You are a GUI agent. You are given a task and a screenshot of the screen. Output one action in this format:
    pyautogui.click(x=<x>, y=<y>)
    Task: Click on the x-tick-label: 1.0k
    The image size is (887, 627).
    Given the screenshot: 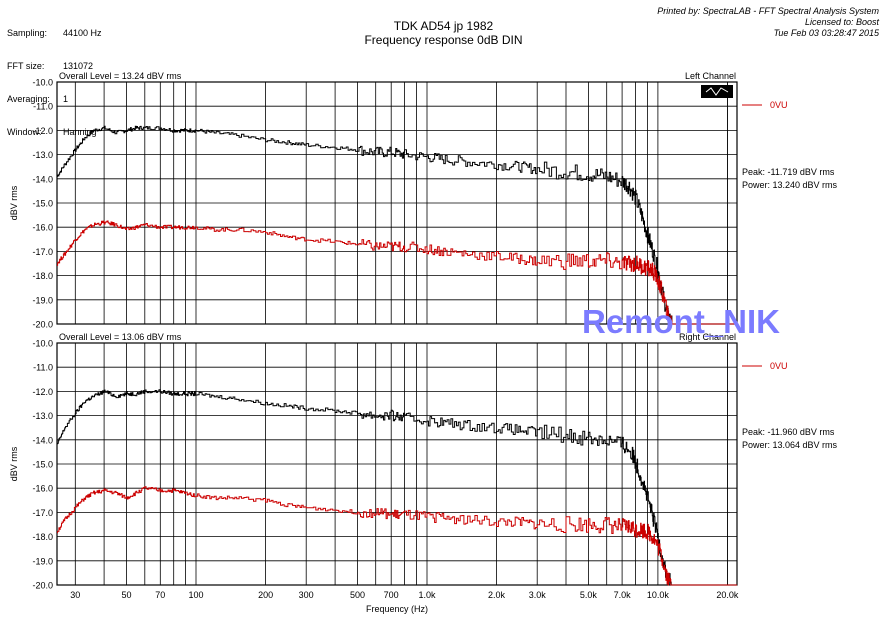 What is the action you would take?
    pyautogui.click(x=427, y=595)
    